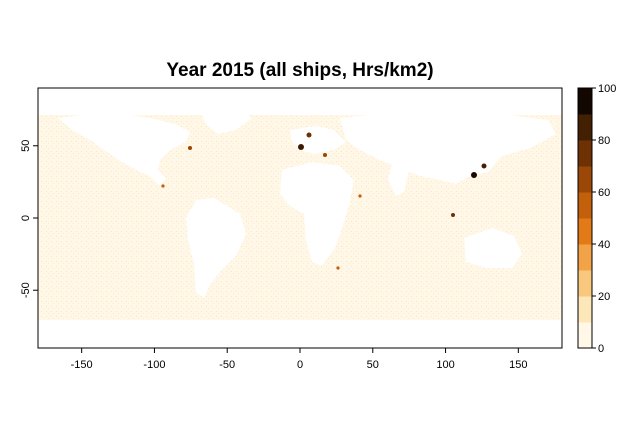 This screenshot has height=437, width=640. I want to click on map-title: Year 2015 (all ships, Hrs/km2), so click(300, 70).